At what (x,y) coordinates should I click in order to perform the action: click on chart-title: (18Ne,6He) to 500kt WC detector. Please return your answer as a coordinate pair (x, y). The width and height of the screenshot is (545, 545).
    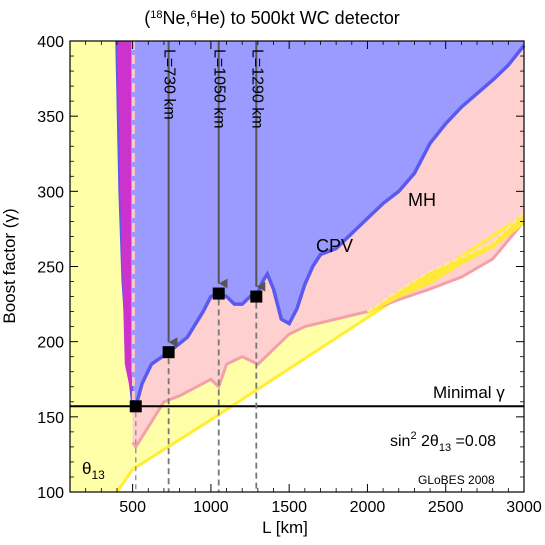
    Looking at the image, I should click on (271, 18).